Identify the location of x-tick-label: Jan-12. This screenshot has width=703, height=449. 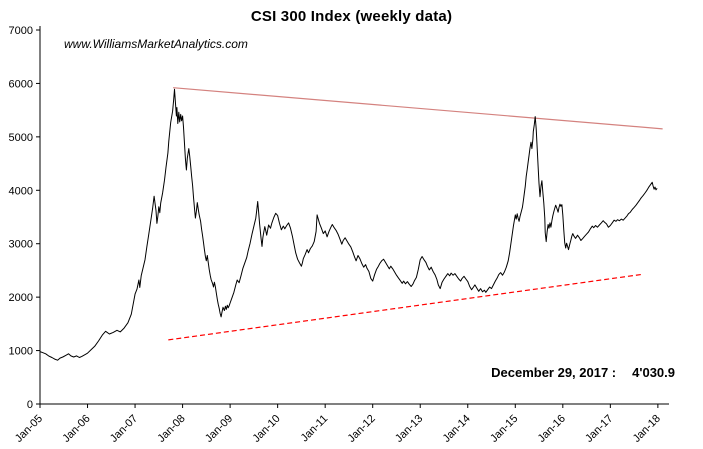
(362, 429).